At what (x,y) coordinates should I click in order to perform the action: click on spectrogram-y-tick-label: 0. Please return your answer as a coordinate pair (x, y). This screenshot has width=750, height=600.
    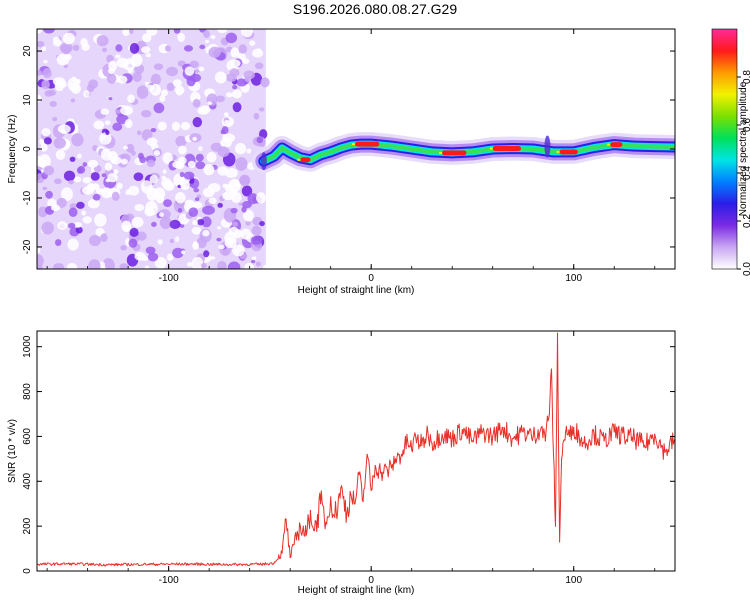
    Looking at the image, I should click on (27, 149).